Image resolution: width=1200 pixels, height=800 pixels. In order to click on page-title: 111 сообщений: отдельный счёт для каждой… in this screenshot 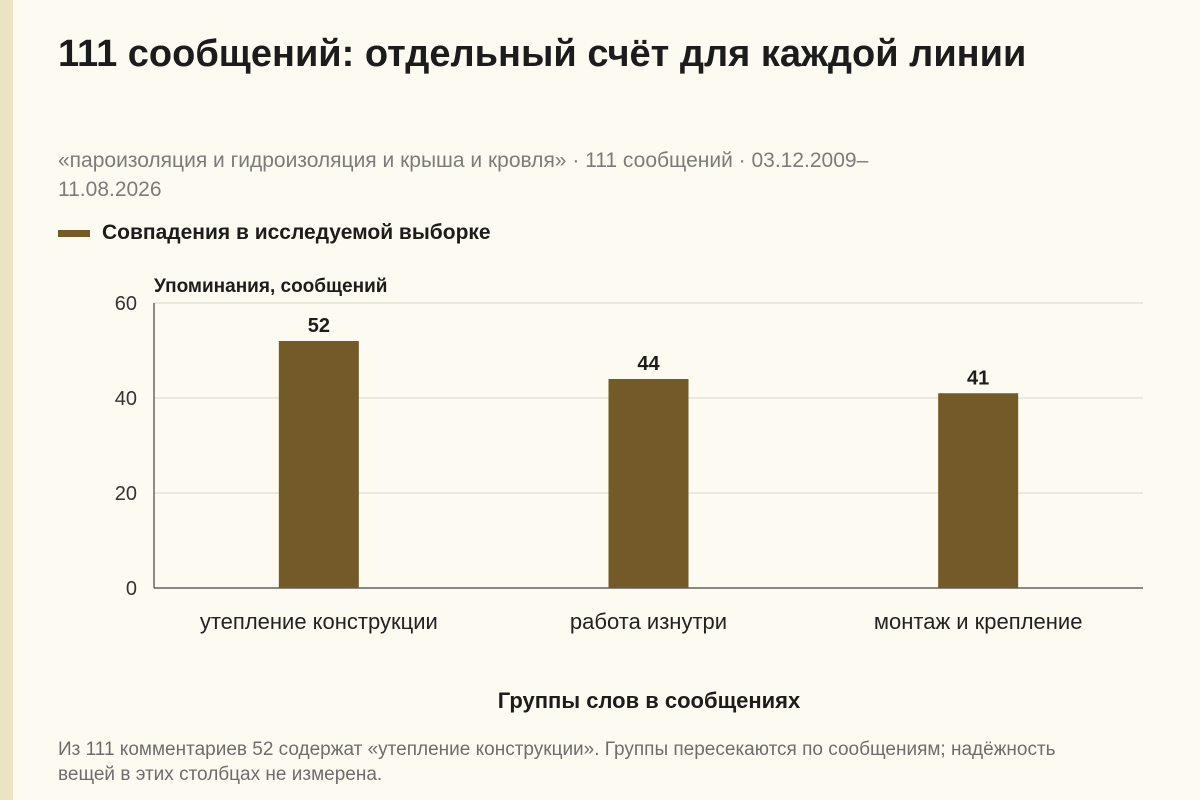, I will do `click(542, 54)`.